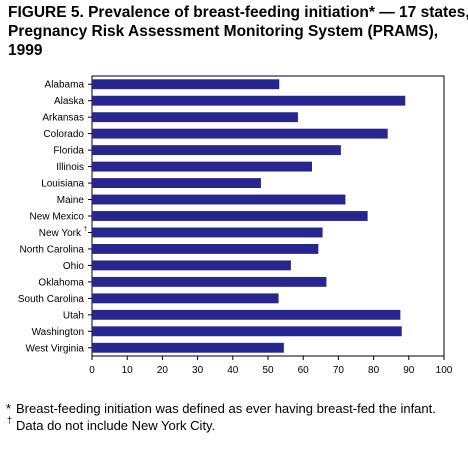 This screenshot has width=468, height=460. What do you see at coordinates (63, 118) in the screenshot?
I see `y-tick-label: Arkansas` at bounding box center [63, 118].